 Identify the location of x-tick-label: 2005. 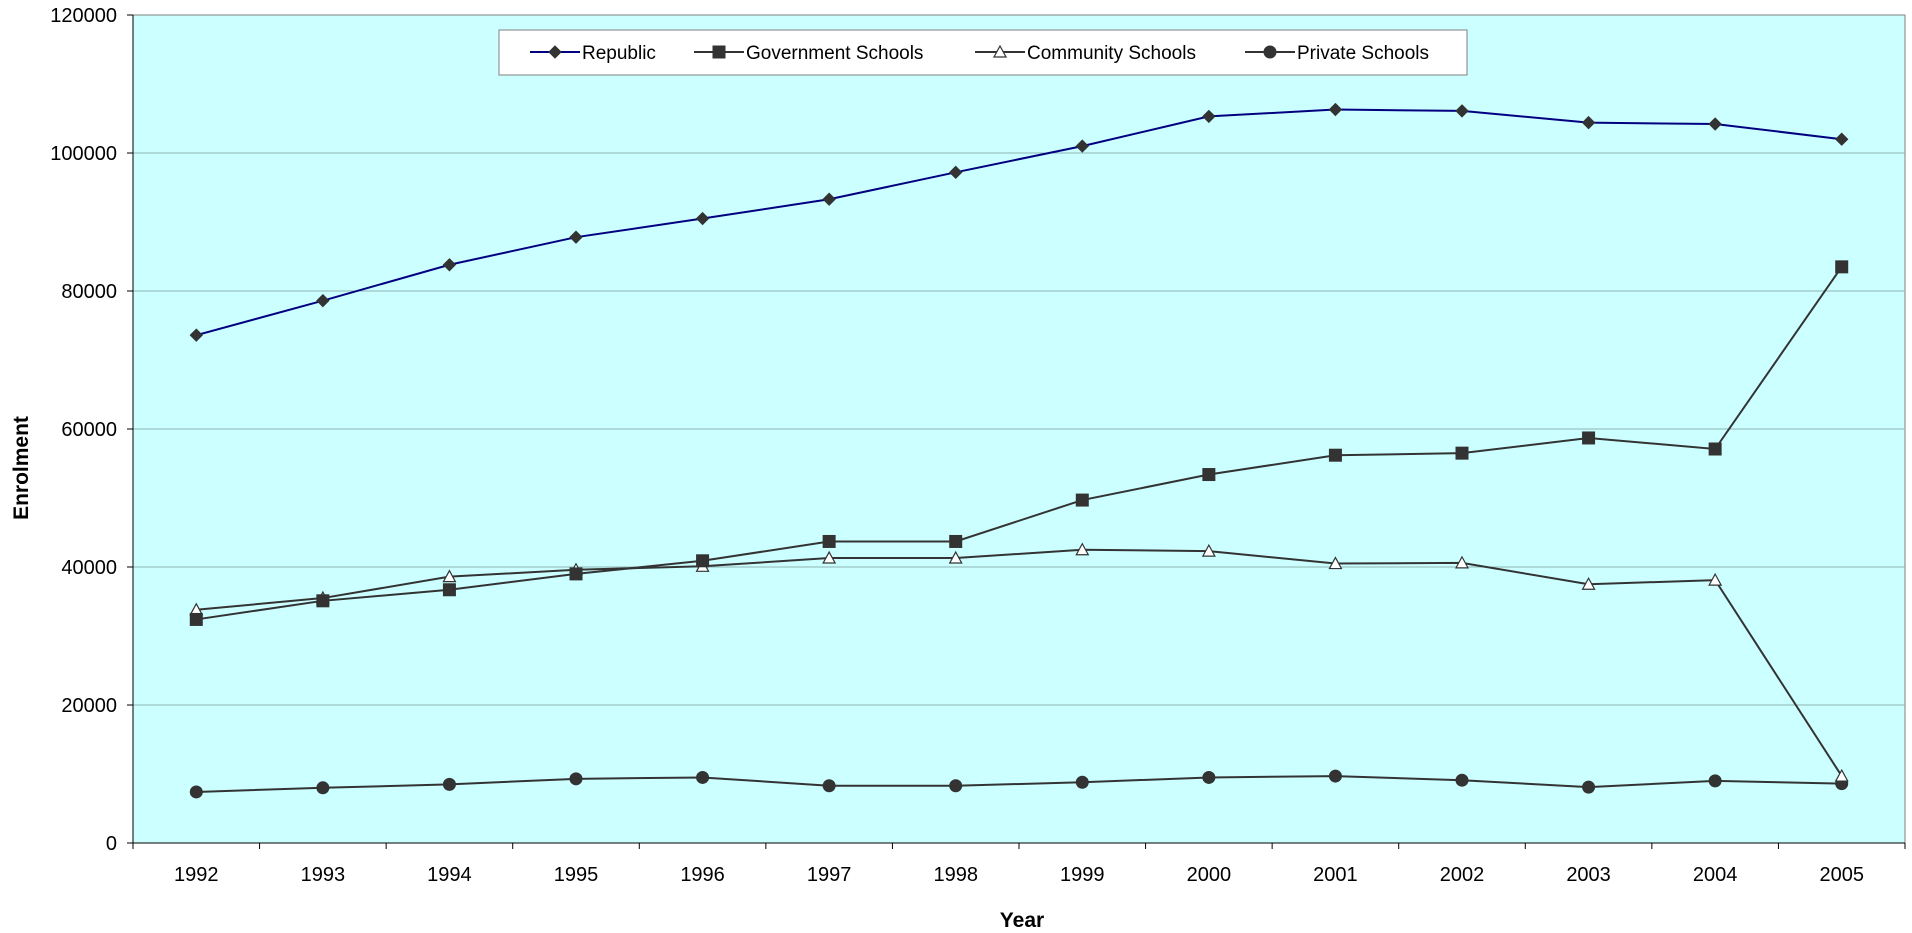
(1841, 875).